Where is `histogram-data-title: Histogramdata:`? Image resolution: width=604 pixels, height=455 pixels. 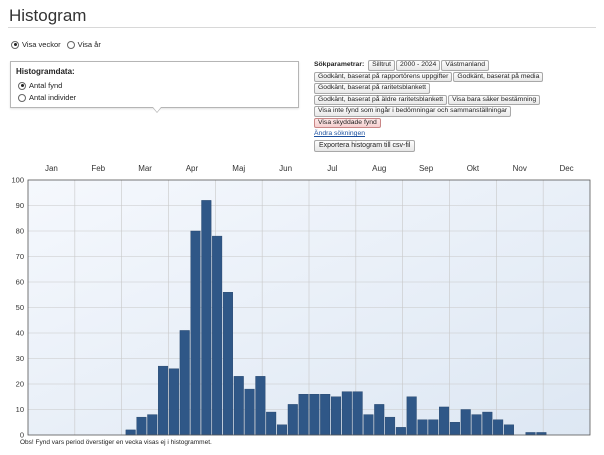
histogram-data-title: Histogramdata: is located at coordinates (45, 71).